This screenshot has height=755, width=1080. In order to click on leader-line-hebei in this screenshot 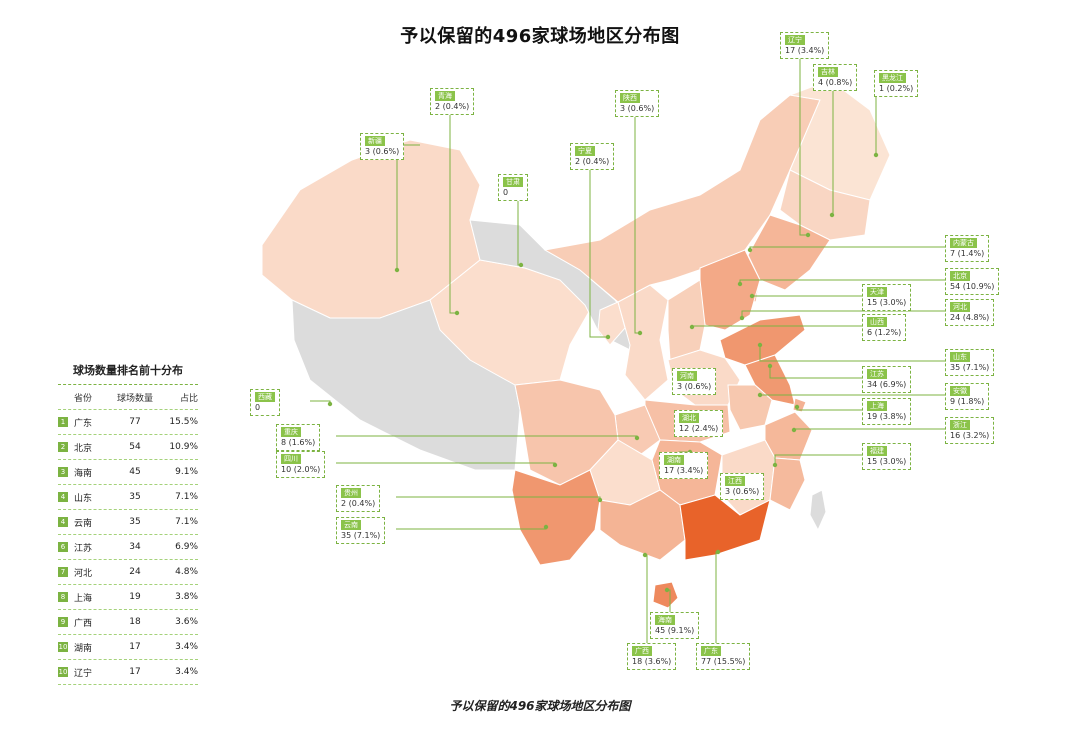, I will do `click(843, 314)`.